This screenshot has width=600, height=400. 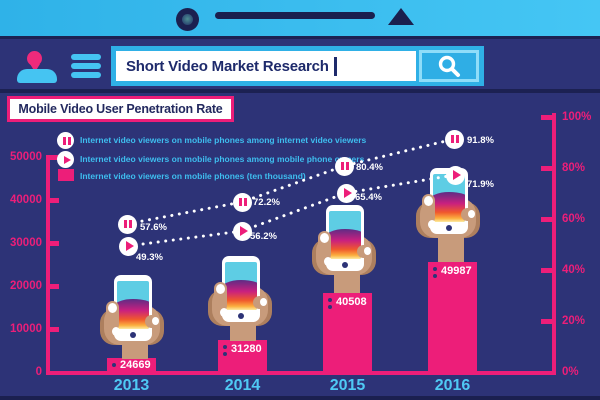 What do you see at coordinates (369, 167) in the screenshot?
I see `pause-value-label: 80.4%` at bounding box center [369, 167].